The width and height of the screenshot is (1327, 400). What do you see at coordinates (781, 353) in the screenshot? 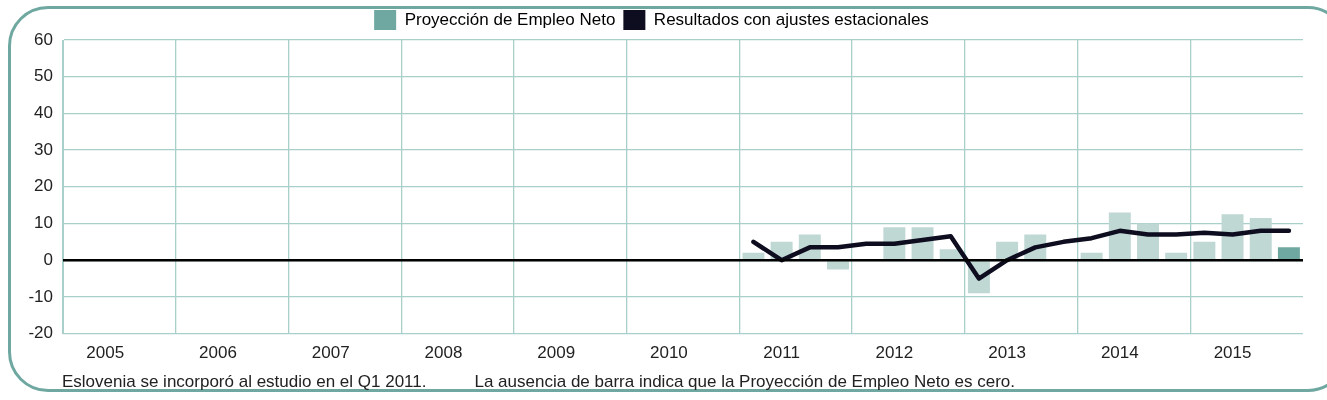
I see `x-tick-label: 2011` at bounding box center [781, 353].